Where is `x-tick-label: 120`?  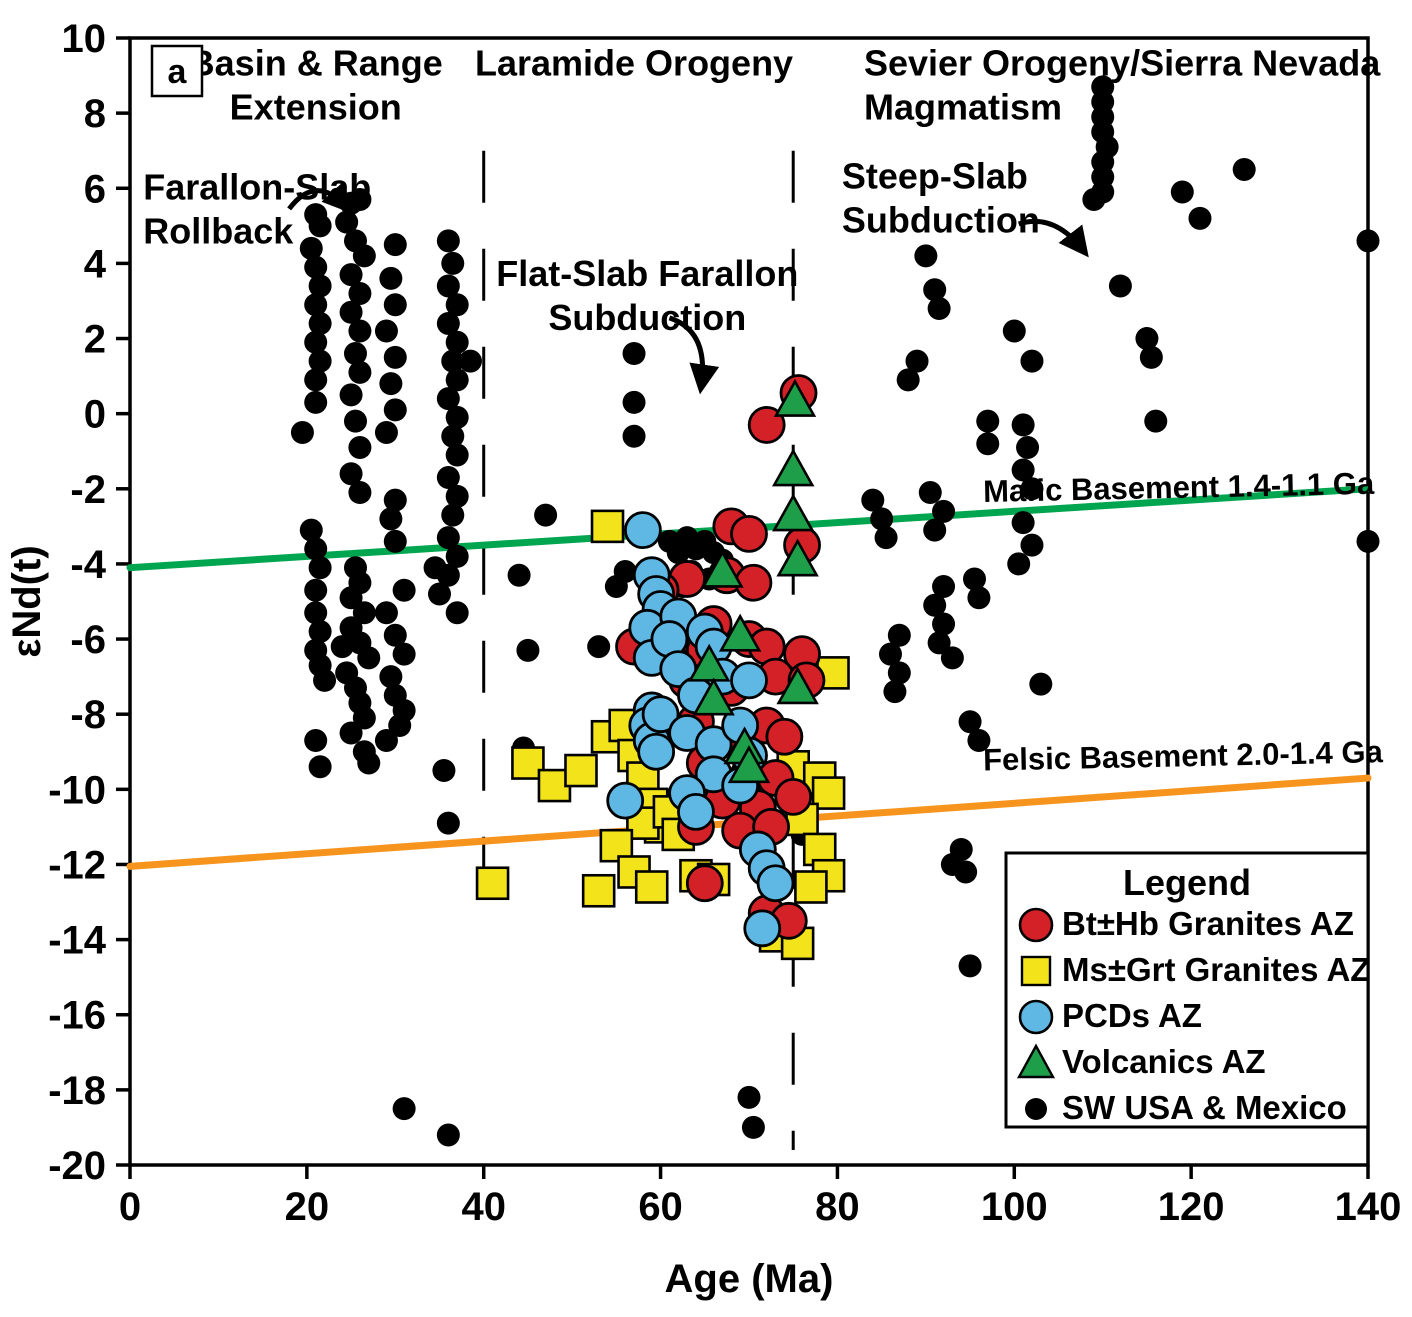
x-tick-label: 120 is located at coordinates (1191, 1207).